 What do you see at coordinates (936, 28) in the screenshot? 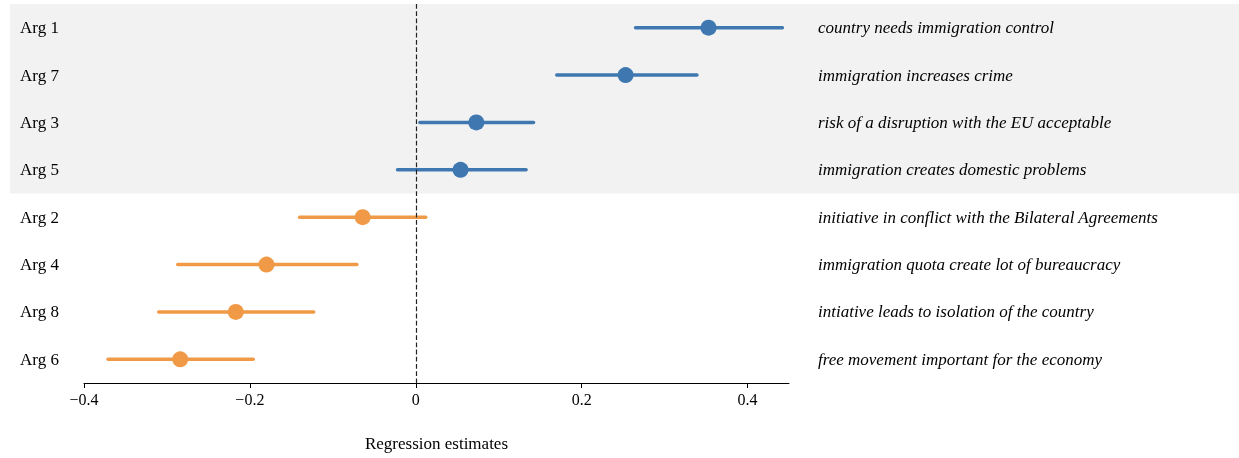
I see `text: country needs immigration control` at bounding box center [936, 28].